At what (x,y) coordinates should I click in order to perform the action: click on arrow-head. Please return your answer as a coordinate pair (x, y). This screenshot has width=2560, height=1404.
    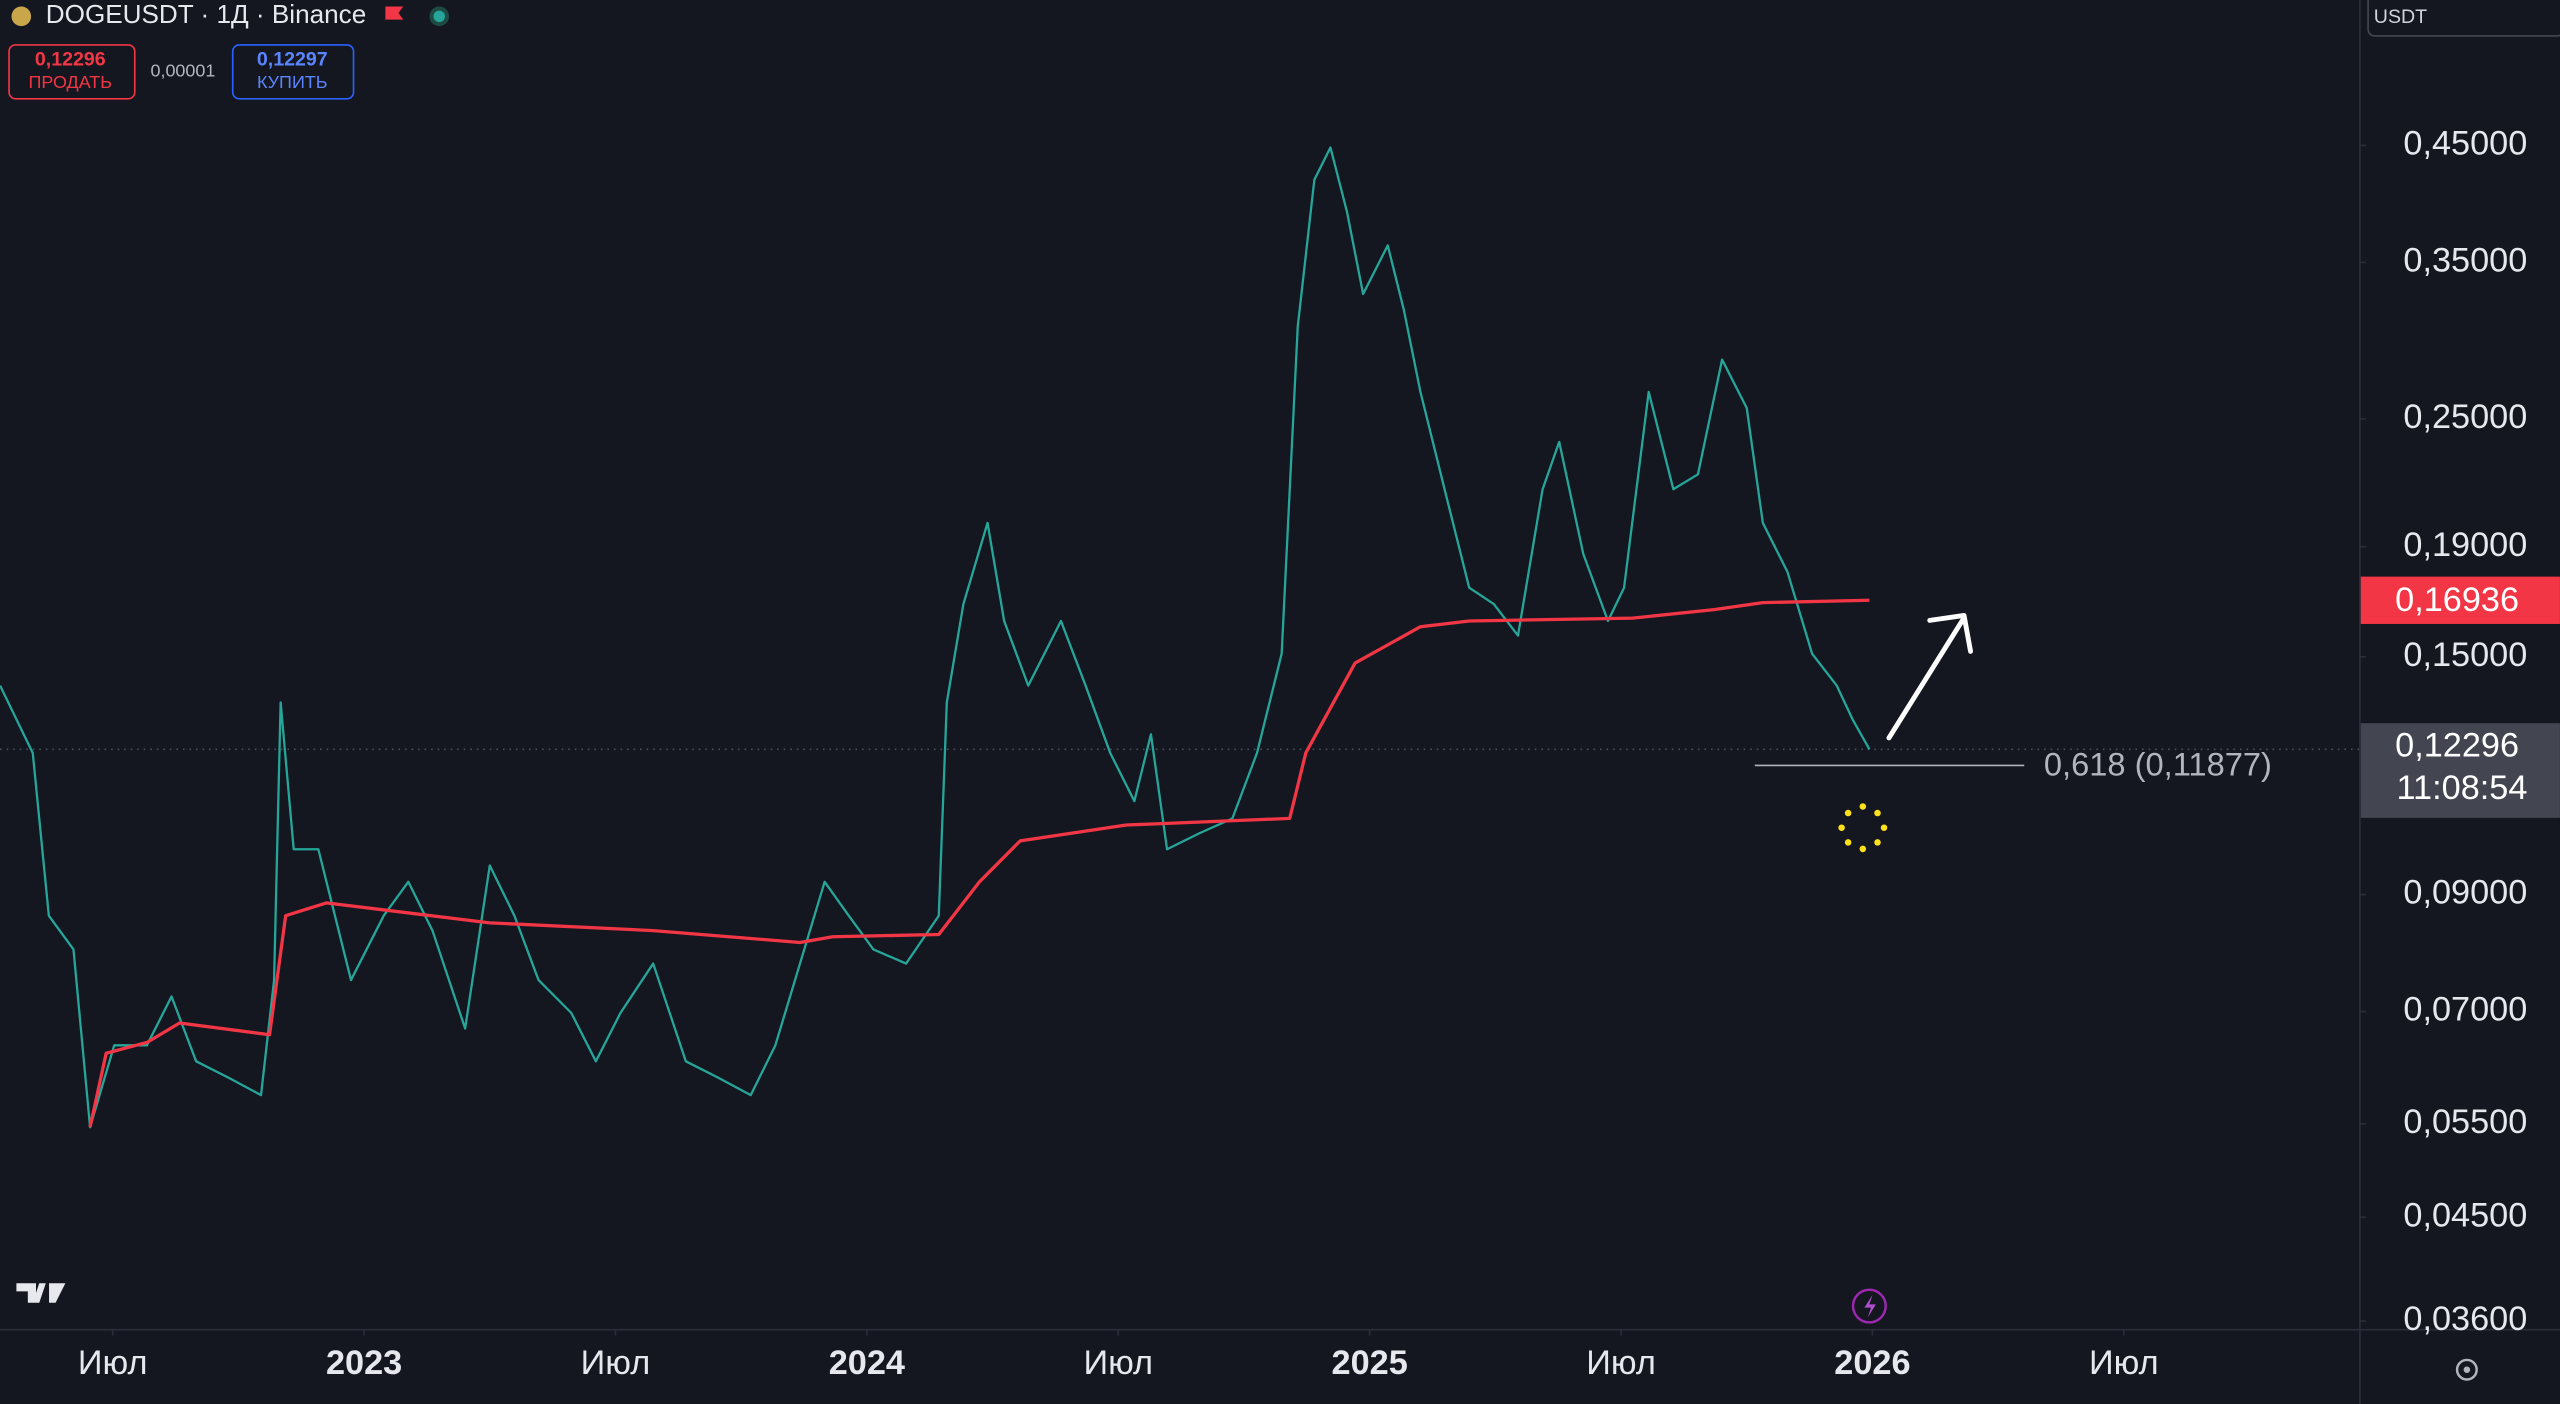
    Looking at the image, I should click on (1950, 633).